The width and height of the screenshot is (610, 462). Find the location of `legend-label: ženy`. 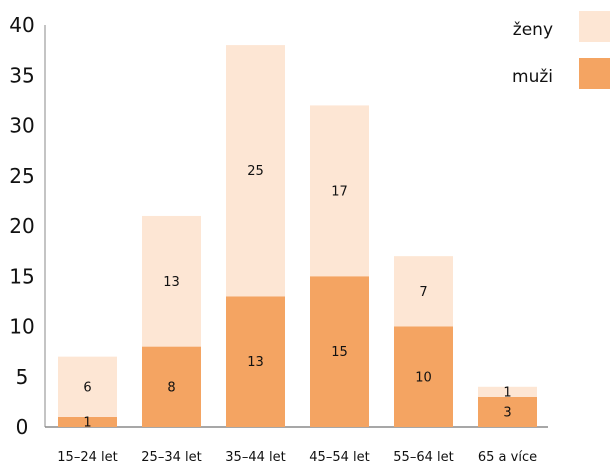

legend-label: ženy is located at coordinates (533, 30).